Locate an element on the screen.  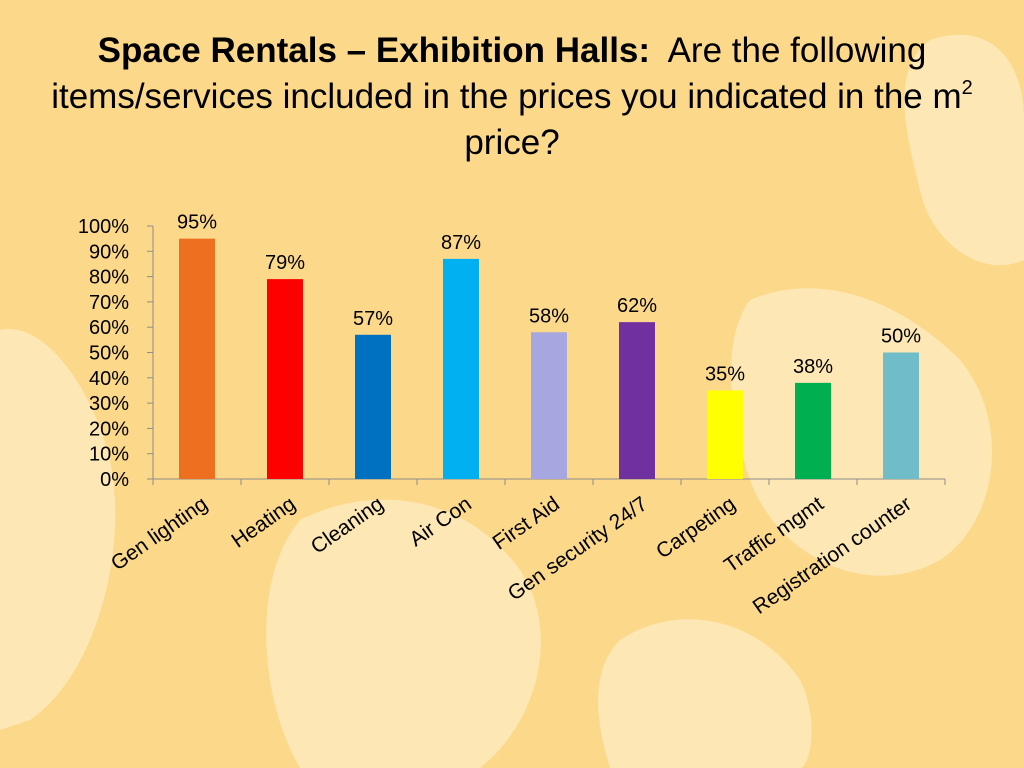
y-tick-label: 100% is located at coordinates (103, 227).